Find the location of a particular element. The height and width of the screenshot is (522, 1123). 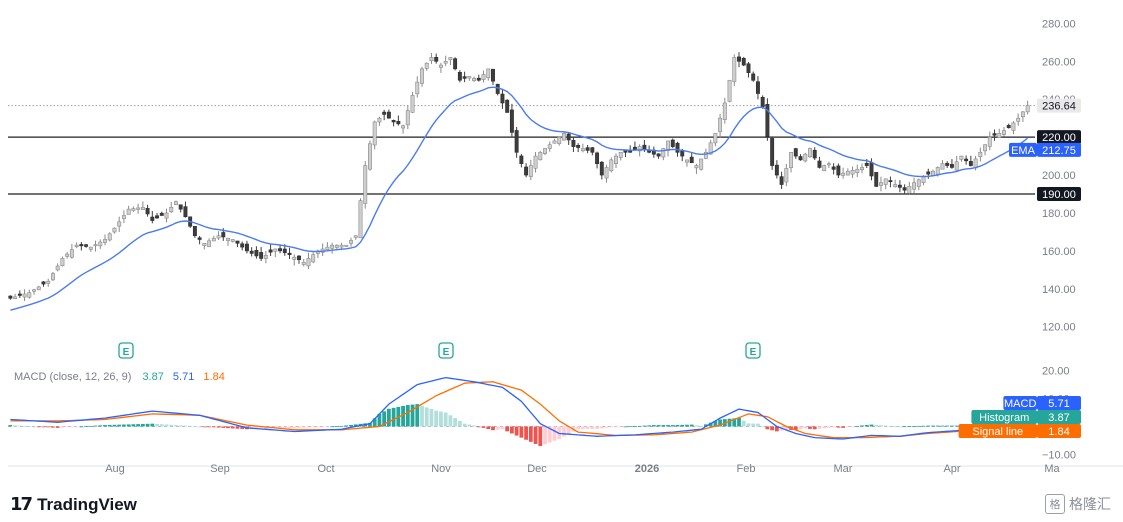

price-tick-label: 260.00 is located at coordinates (1059, 62).